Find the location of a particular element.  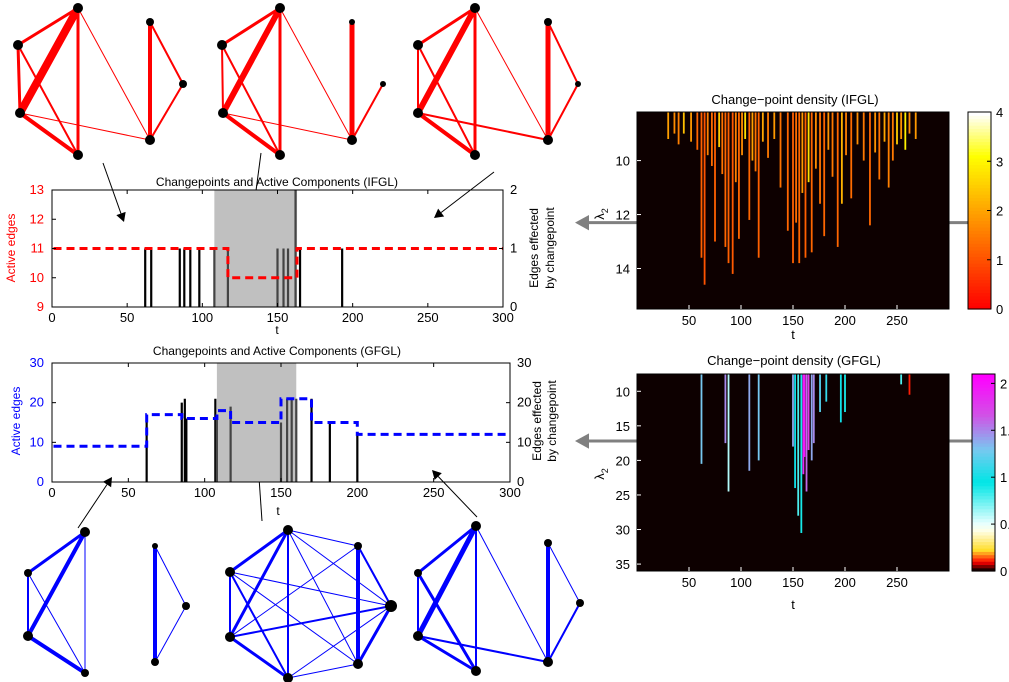

gfgl-colorbar-tick-label: 0 is located at coordinates (1003, 571).